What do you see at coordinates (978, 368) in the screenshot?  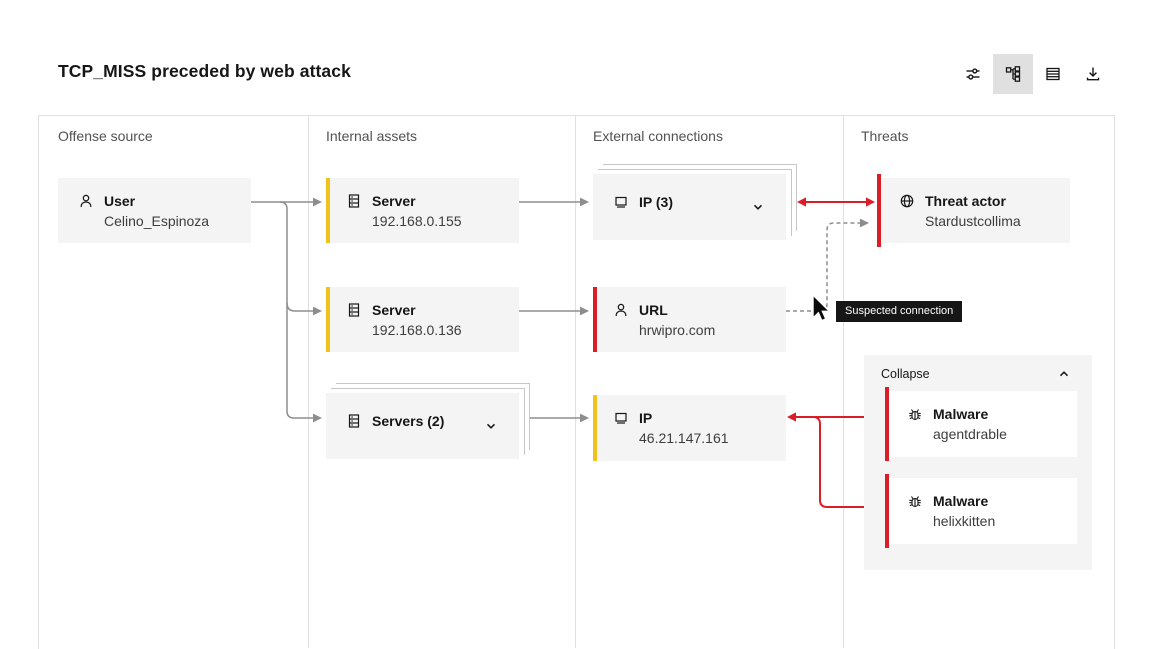 I see `collapse-toggle: Collapse` at bounding box center [978, 368].